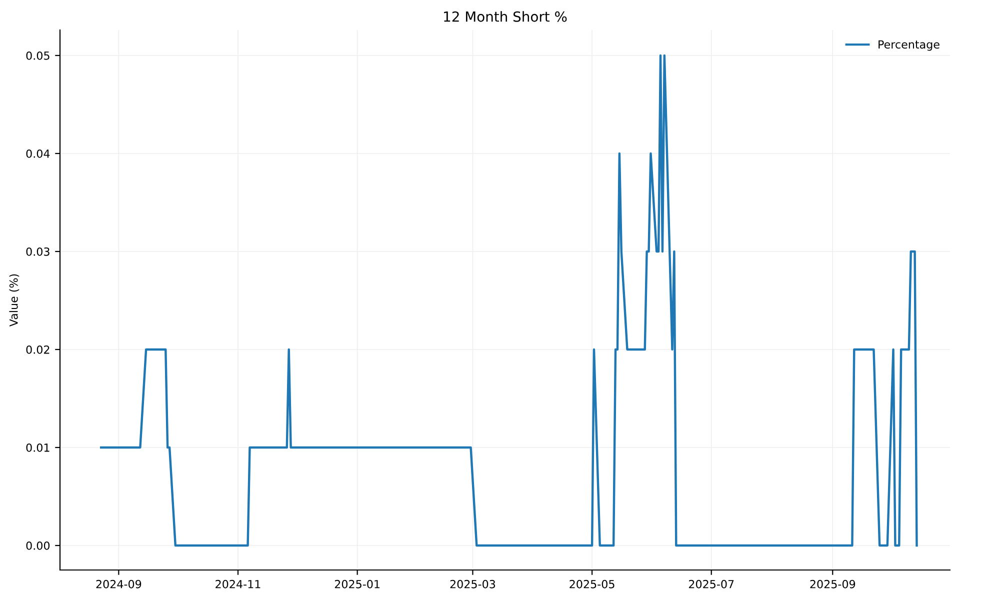  What do you see at coordinates (473, 584) in the screenshot?
I see `x-tick-label: 2025-03` at bounding box center [473, 584].